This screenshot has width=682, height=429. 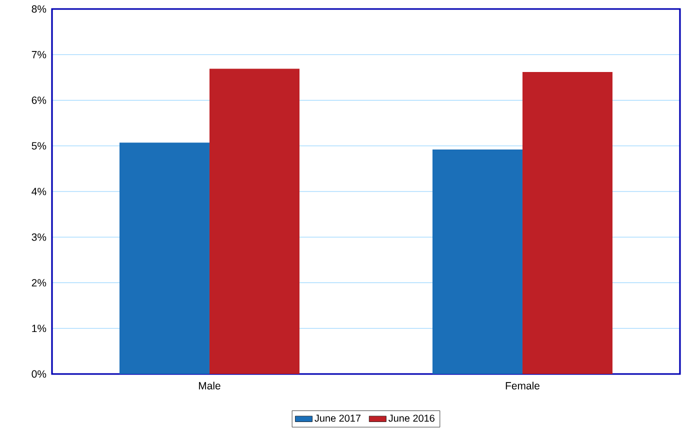 What do you see at coordinates (39, 100) in the screenshot?
I see `y-tick-label: 6%` at bounding box center [39, 100].